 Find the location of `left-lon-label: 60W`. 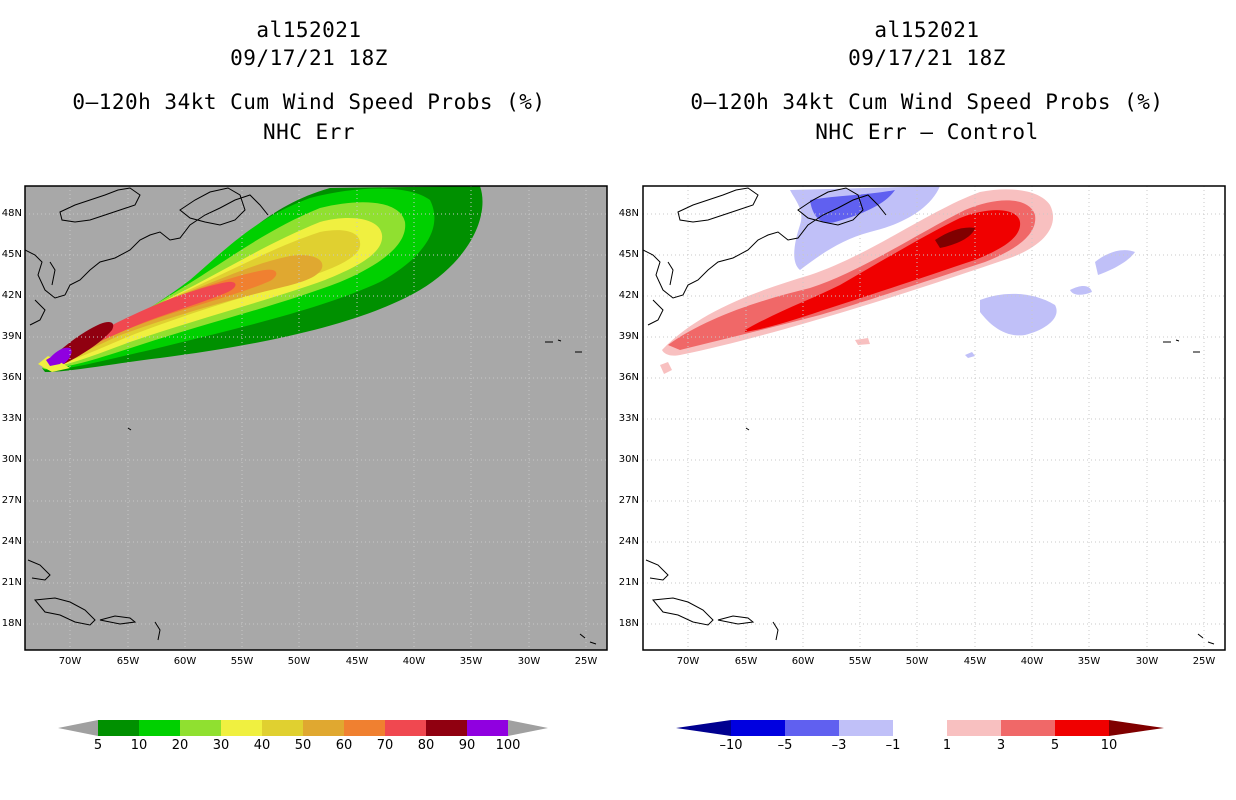

left-lon-label: 60W is located at coordinates (185, 661).